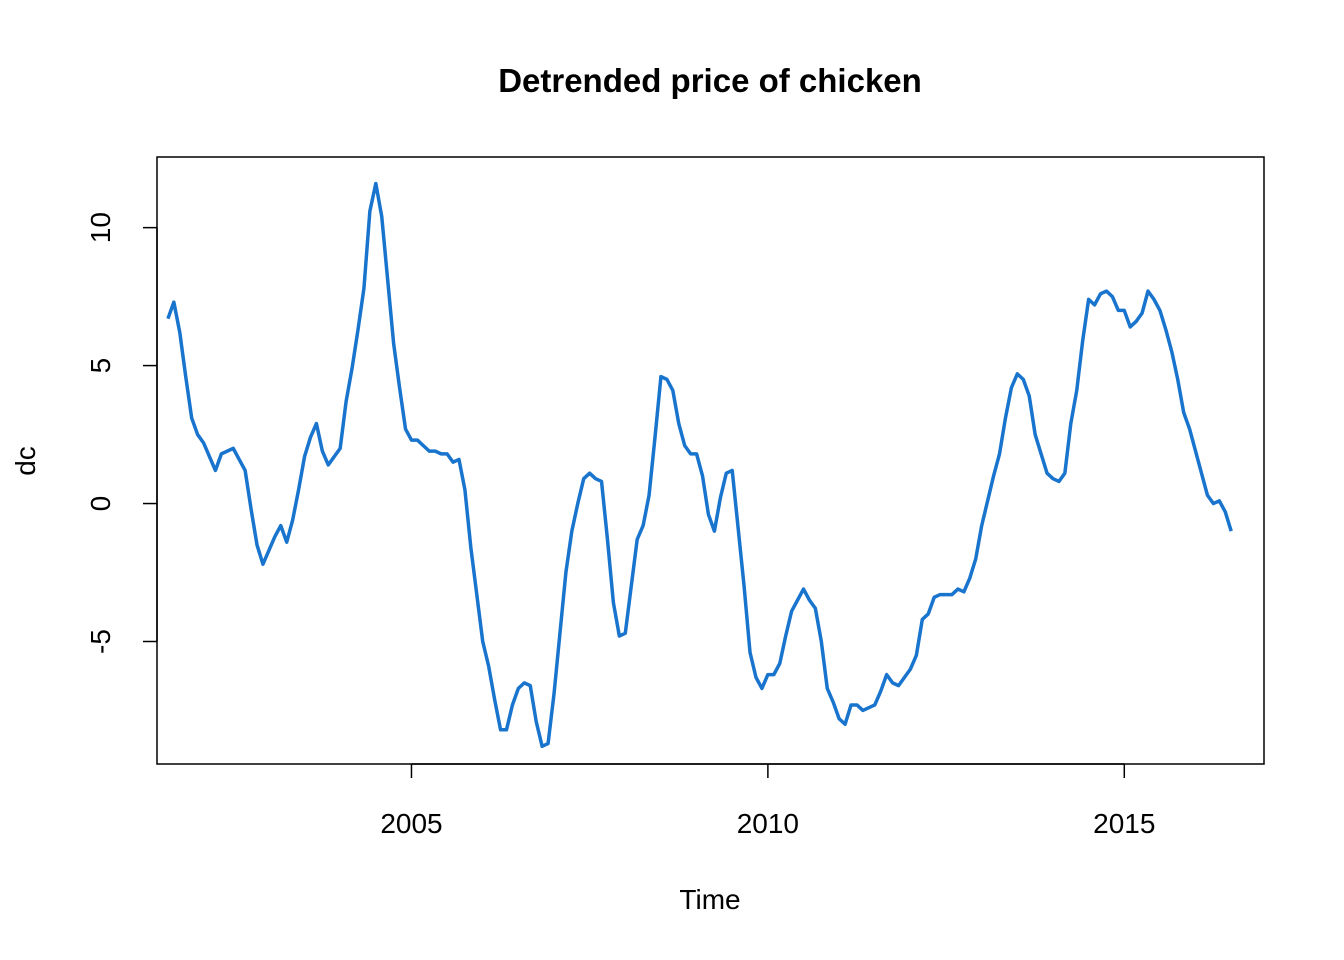 This screenshot has height=960, width=1344. Describe the element at coordinates (121, 433) in the screenshot. I see `y-axis: -5 0 5 10` at that location.